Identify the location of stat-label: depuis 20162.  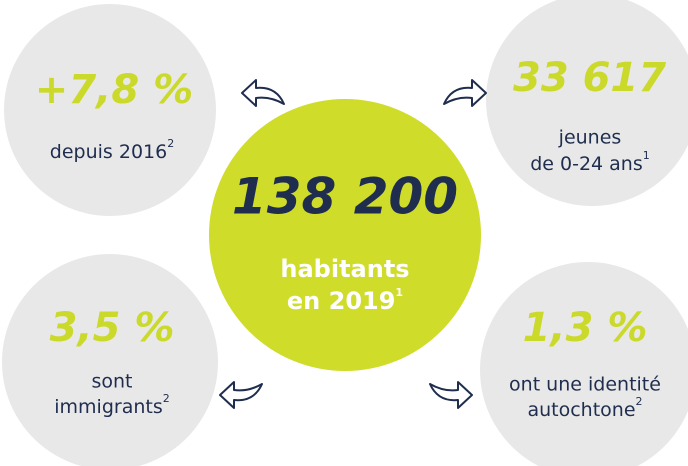
(112, 150).